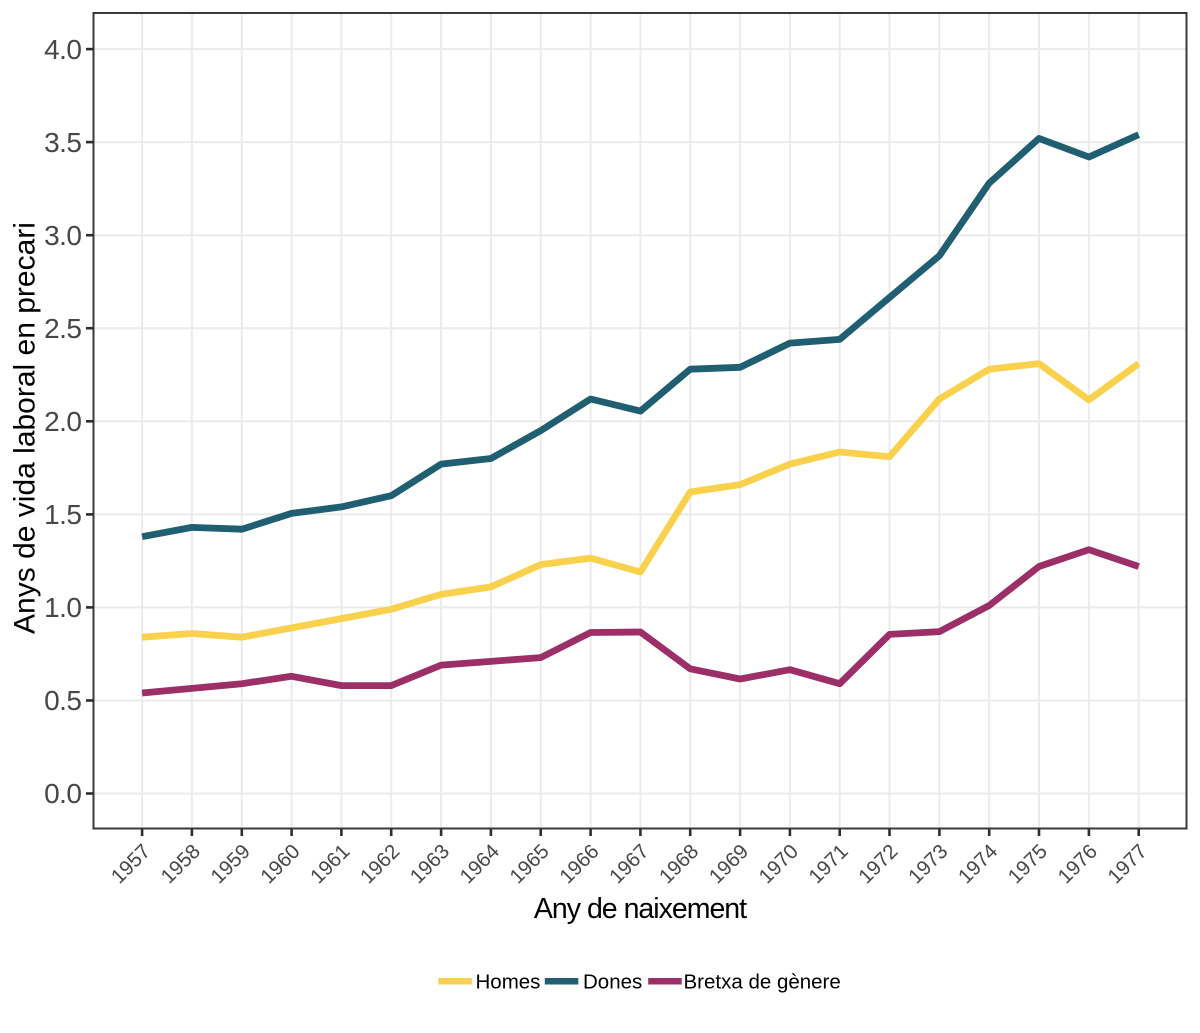  What do you see at coordinates (508, 982) in the screenshot?
I see `svg-text: Homes` at bounding box center [508, 982].